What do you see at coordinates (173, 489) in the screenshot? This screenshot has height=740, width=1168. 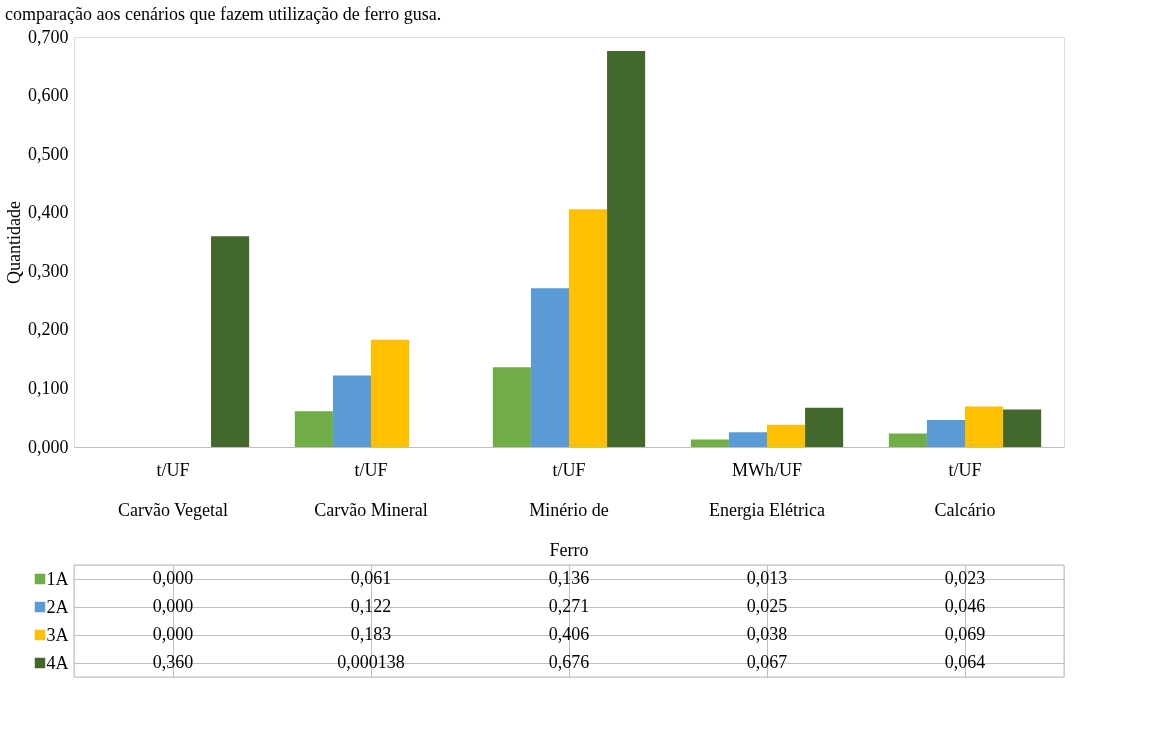 I see `x-tick-label: t/UF Carvão Vegetal` at bounding box center [173, 489].